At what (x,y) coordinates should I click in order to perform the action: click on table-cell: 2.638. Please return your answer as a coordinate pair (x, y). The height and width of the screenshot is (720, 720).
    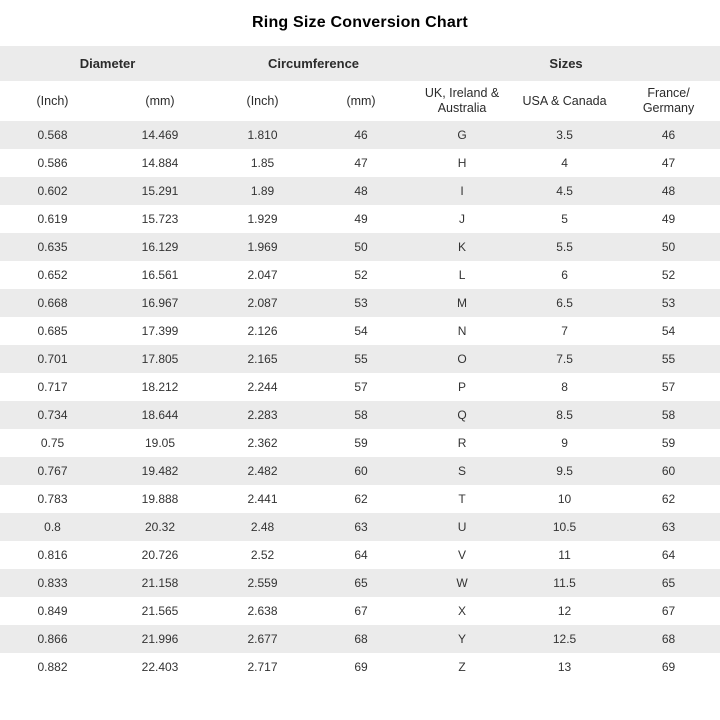
    Looking at the image, I should click on (262, 611).